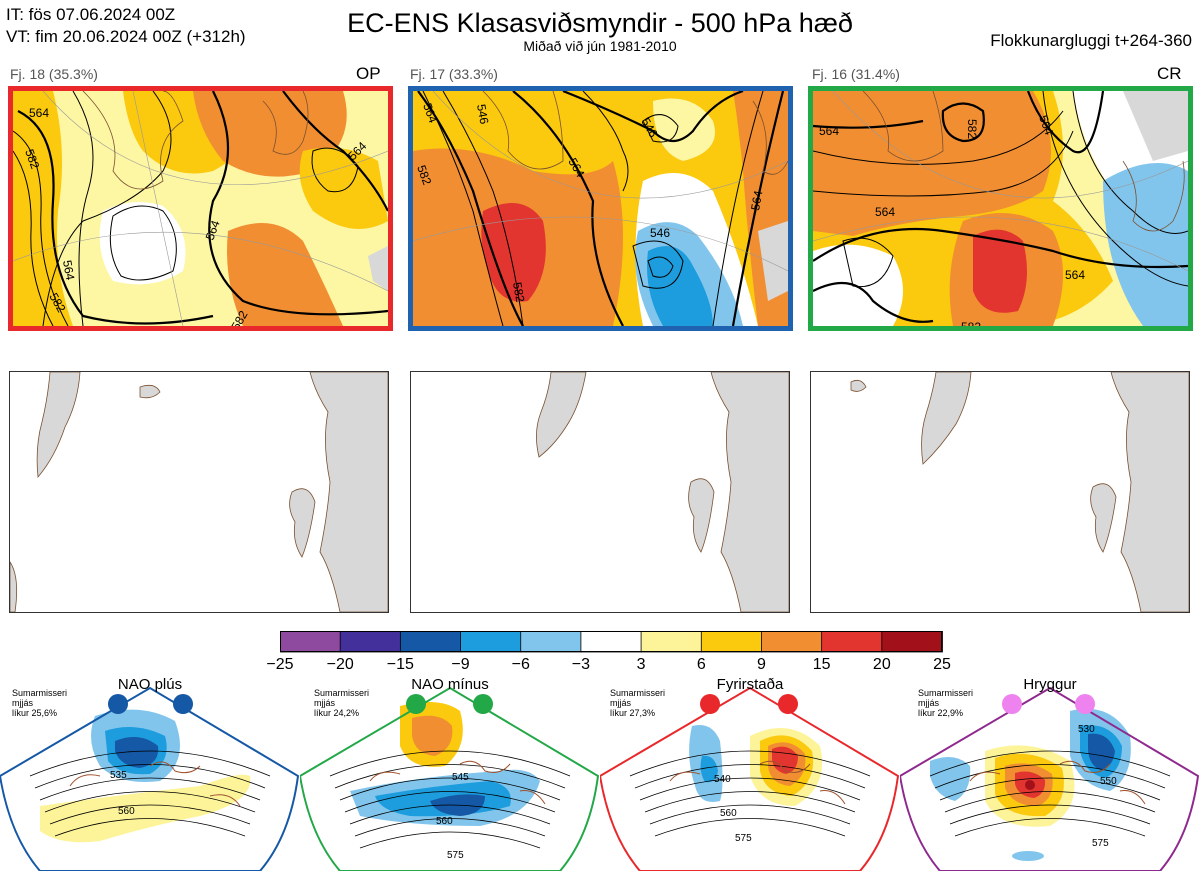  What do you see at coordinates (701, 664) in the screenshot?
I see `colorbar-tick-label: 6` at bounding box center [701, 664].